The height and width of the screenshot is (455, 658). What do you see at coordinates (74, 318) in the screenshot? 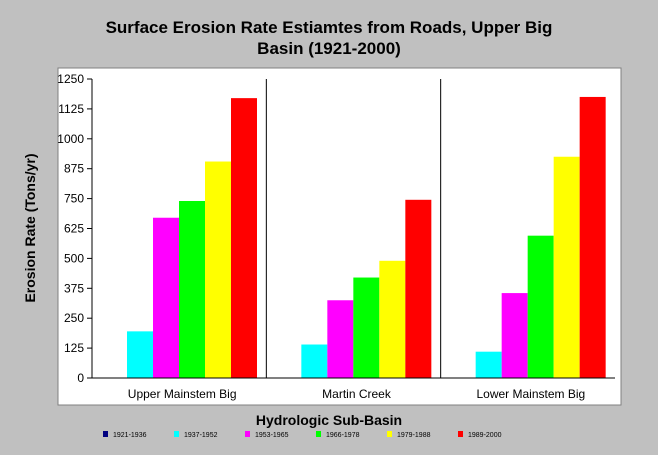
I see `y-tick-label: 250` at bounding box center [74, 318].